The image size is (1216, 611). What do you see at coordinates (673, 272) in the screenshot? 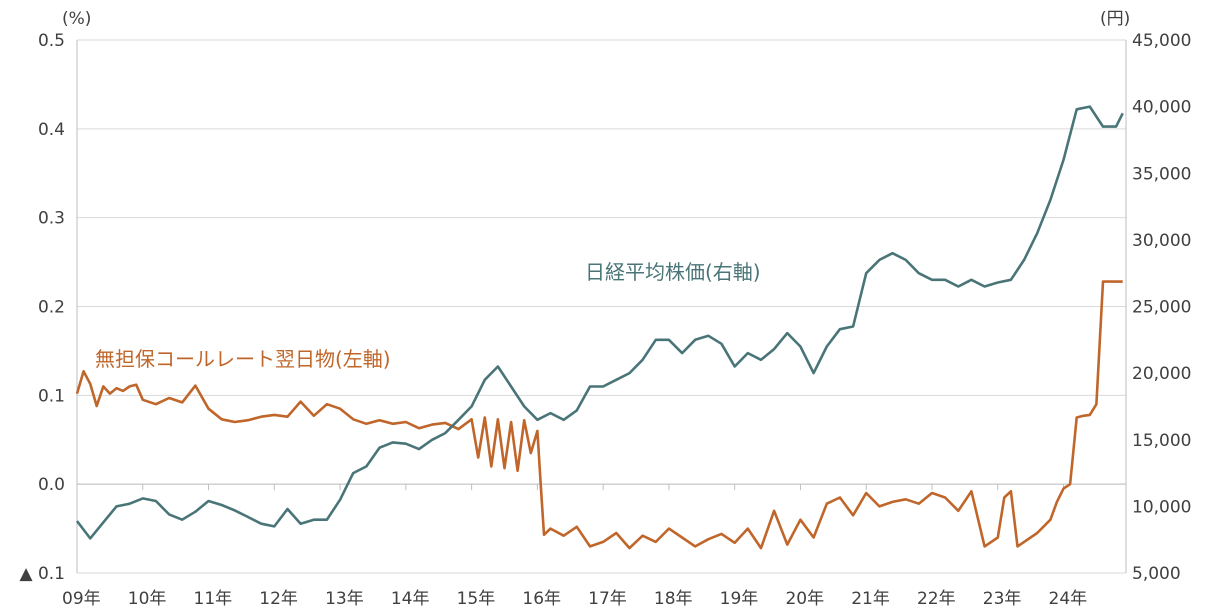
I see `nikkei-series-label: 日経平均株価(右軸)` at bounding box center [673, 272].